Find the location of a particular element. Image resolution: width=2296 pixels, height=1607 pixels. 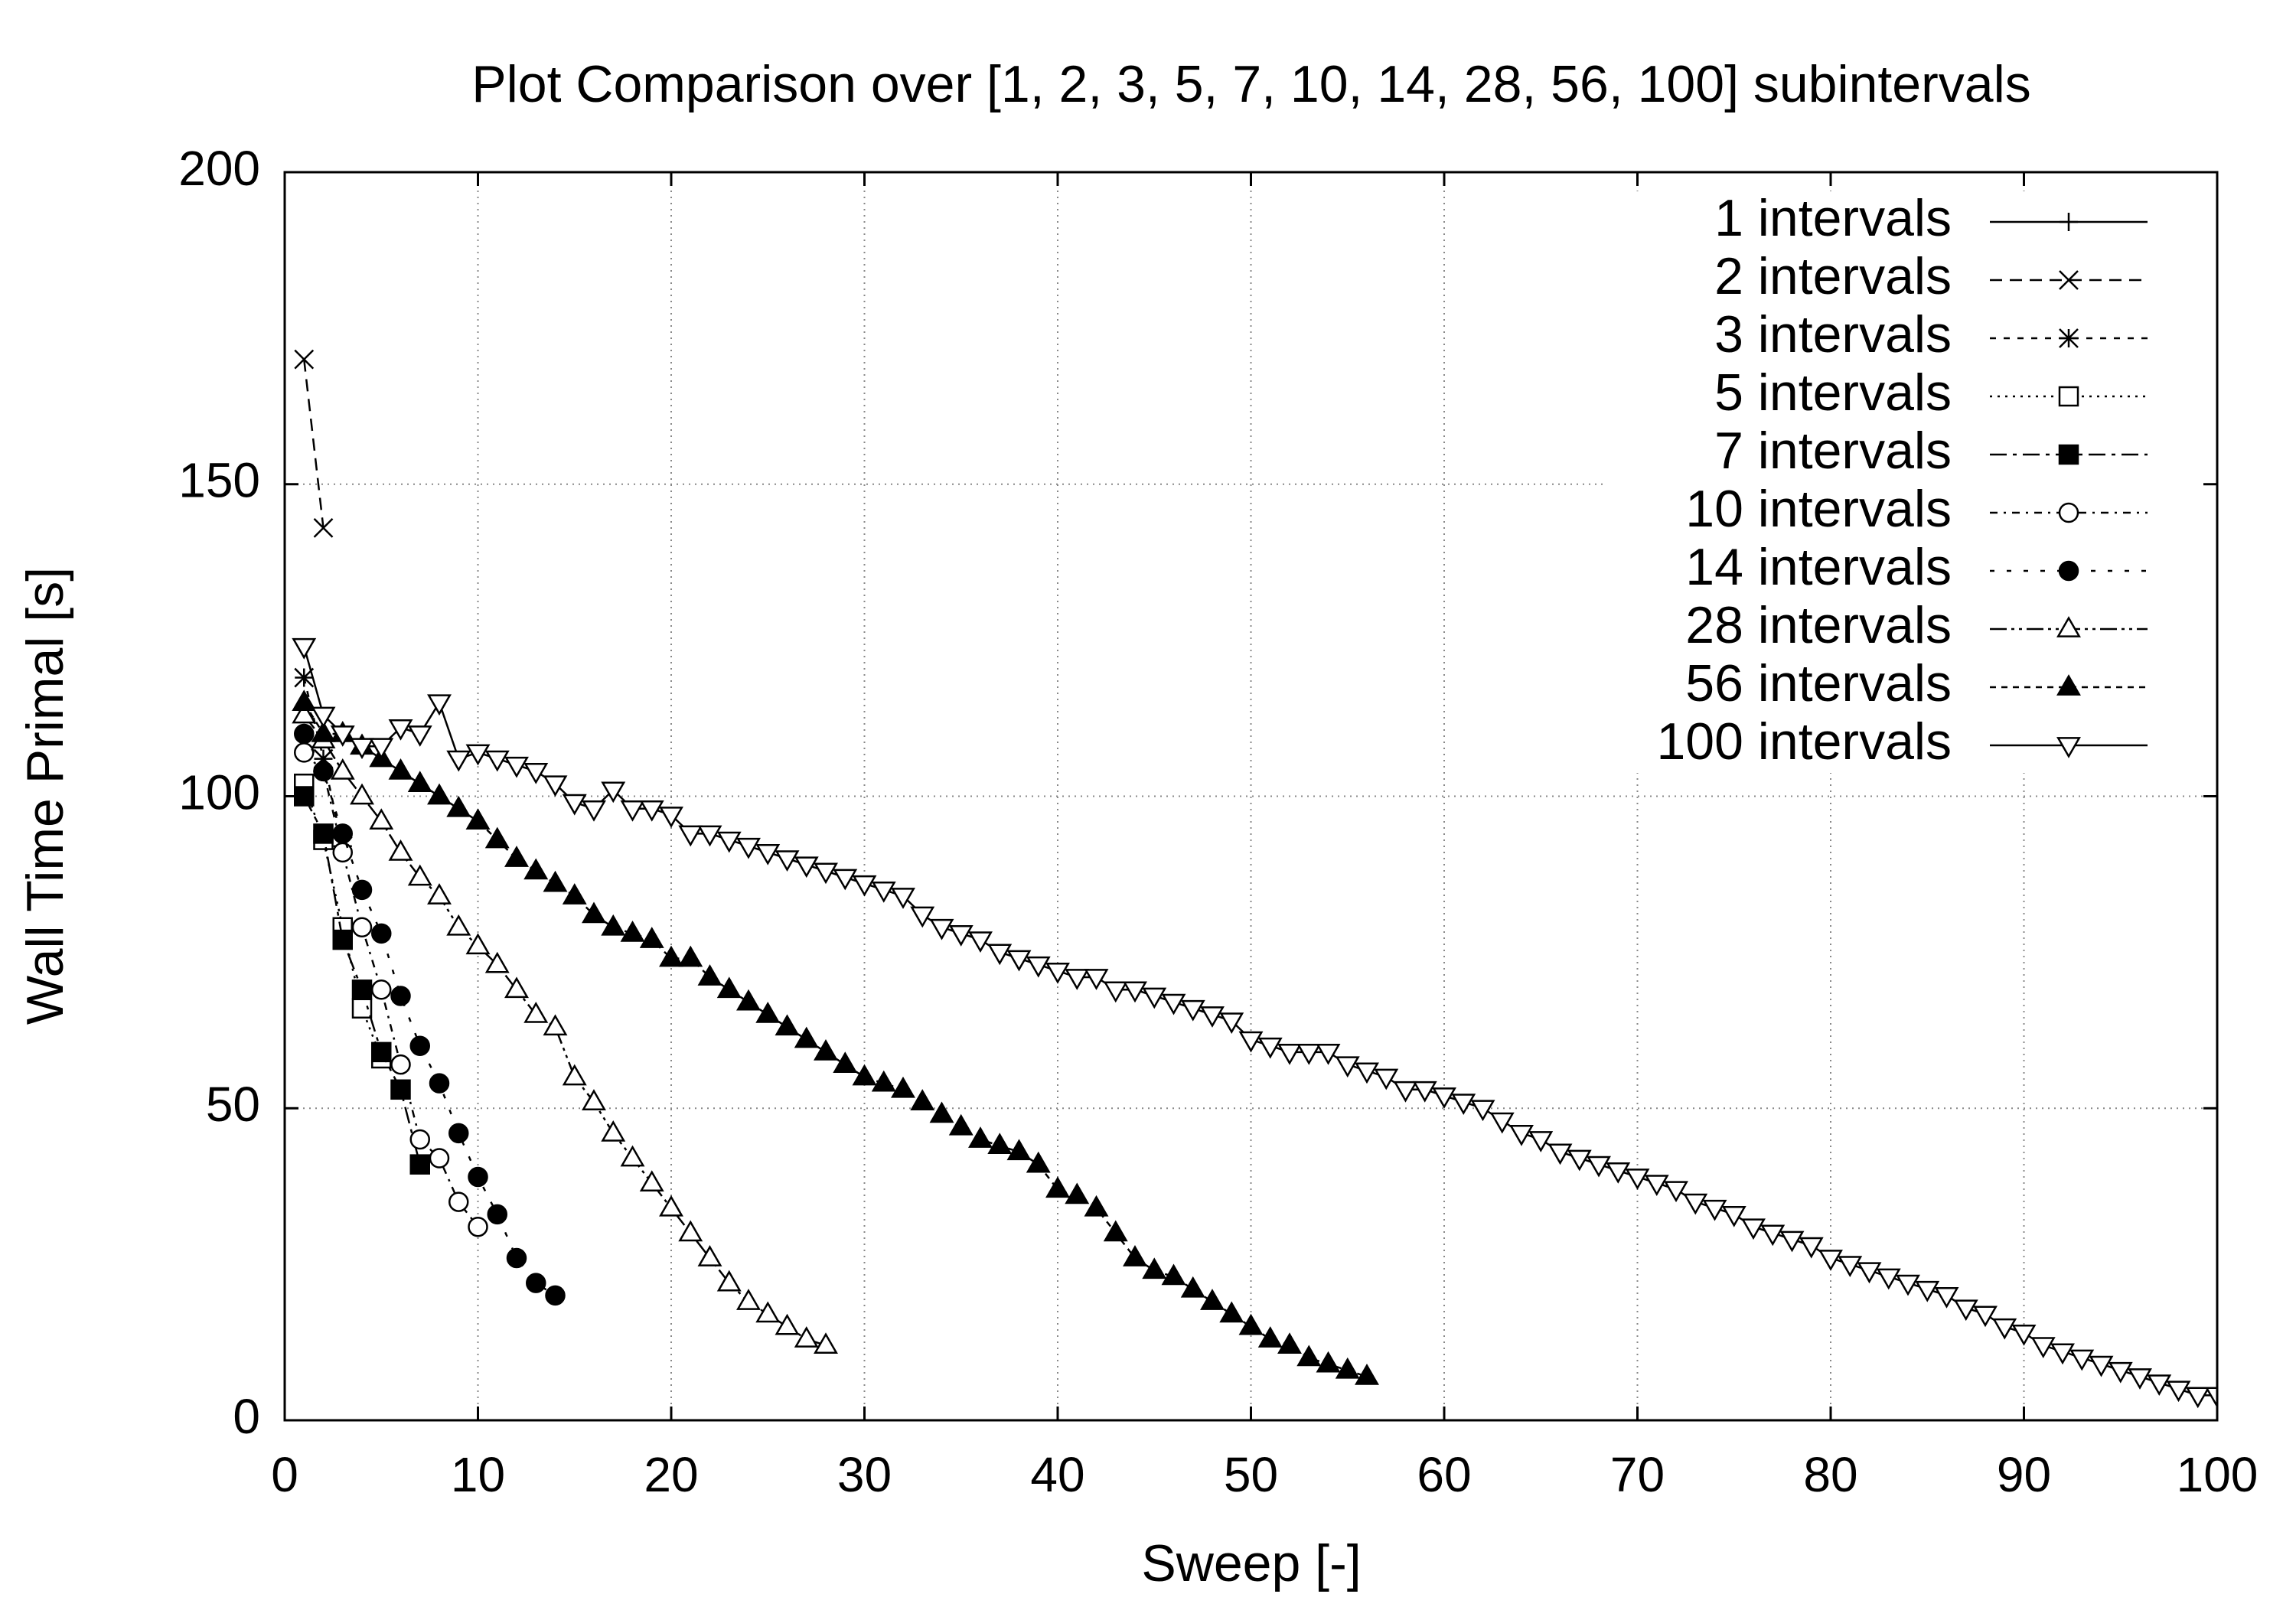

x-tick-label: 60 is located at coordinates (1444, 1474).